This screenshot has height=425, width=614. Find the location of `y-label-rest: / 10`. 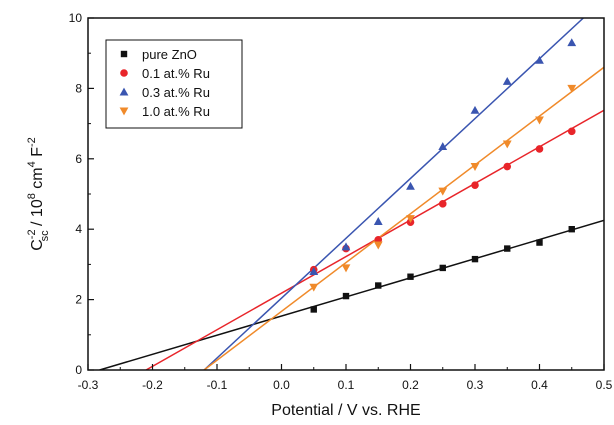

y-label-rest: / 10 is located at coordinates (37, 214).